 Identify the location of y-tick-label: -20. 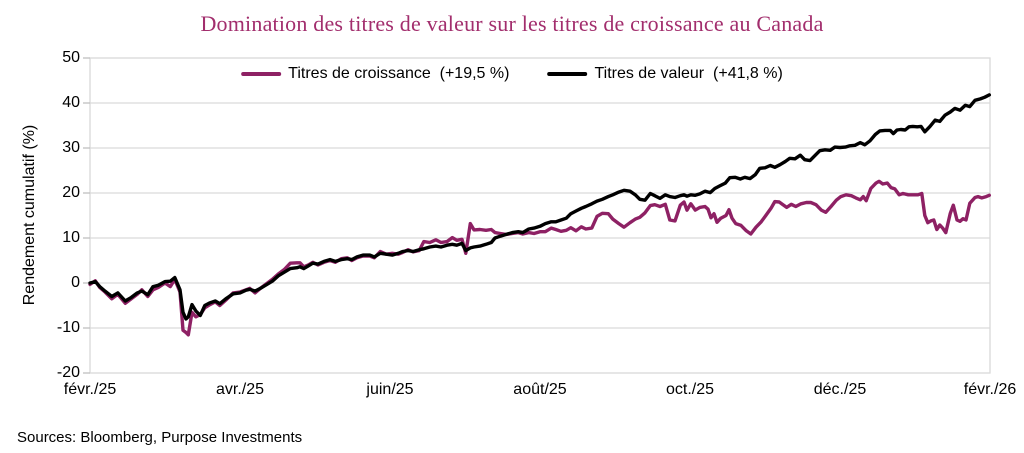
(68, 372).